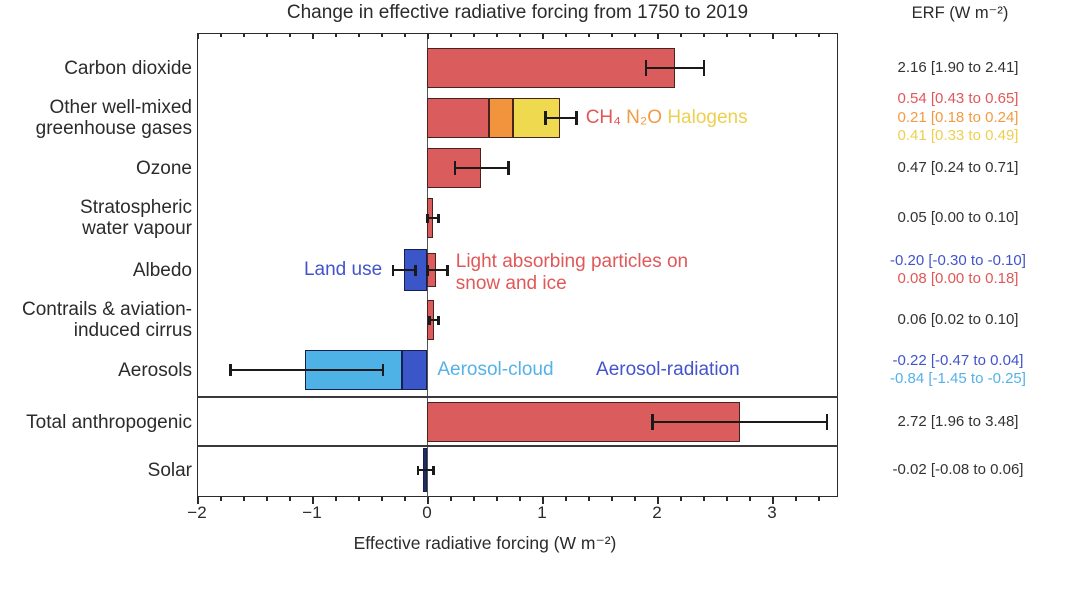 The image size is (1080, 591). What do you see at coordinates (312, 512) in the screenshot?
I see `x-tick-label--1: −1` at bounding box center [312, 512].